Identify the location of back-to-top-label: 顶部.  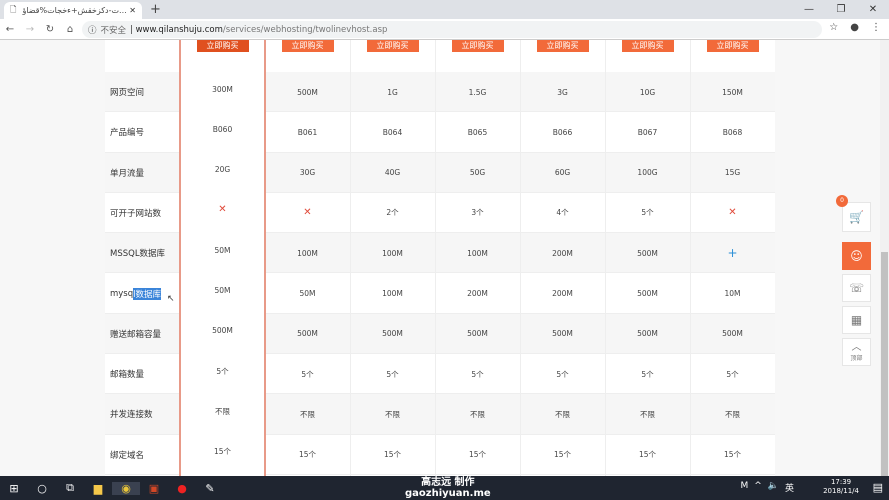
(856, 358).